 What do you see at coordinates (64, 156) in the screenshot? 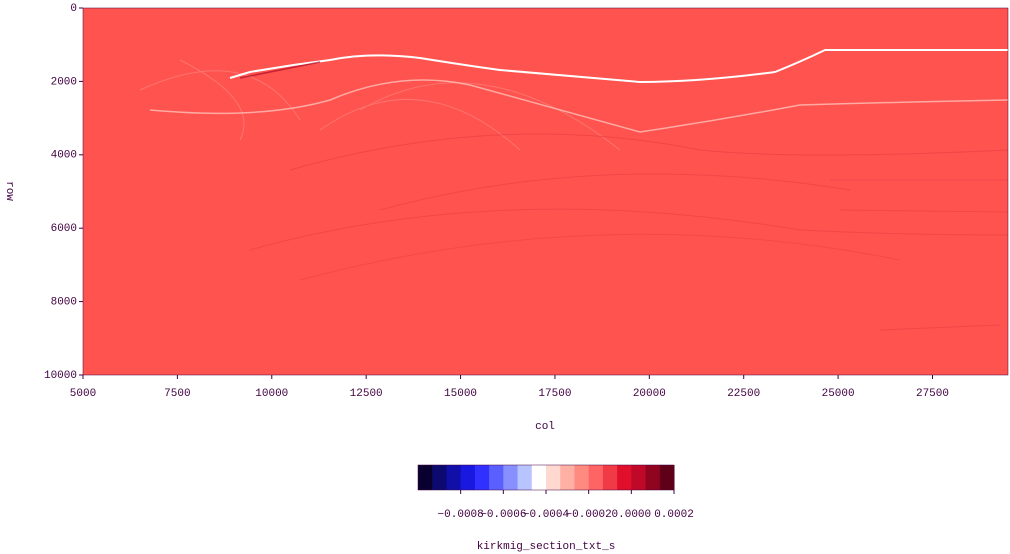
I see `y-tick-label: 4000` at bounding box center [64, 156].